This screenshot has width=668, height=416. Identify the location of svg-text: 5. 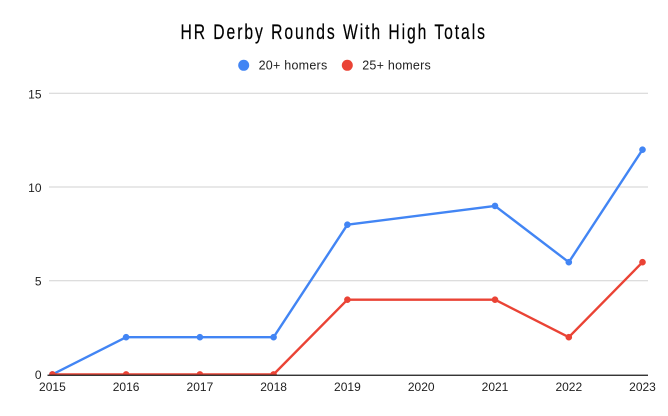
(38, 282).